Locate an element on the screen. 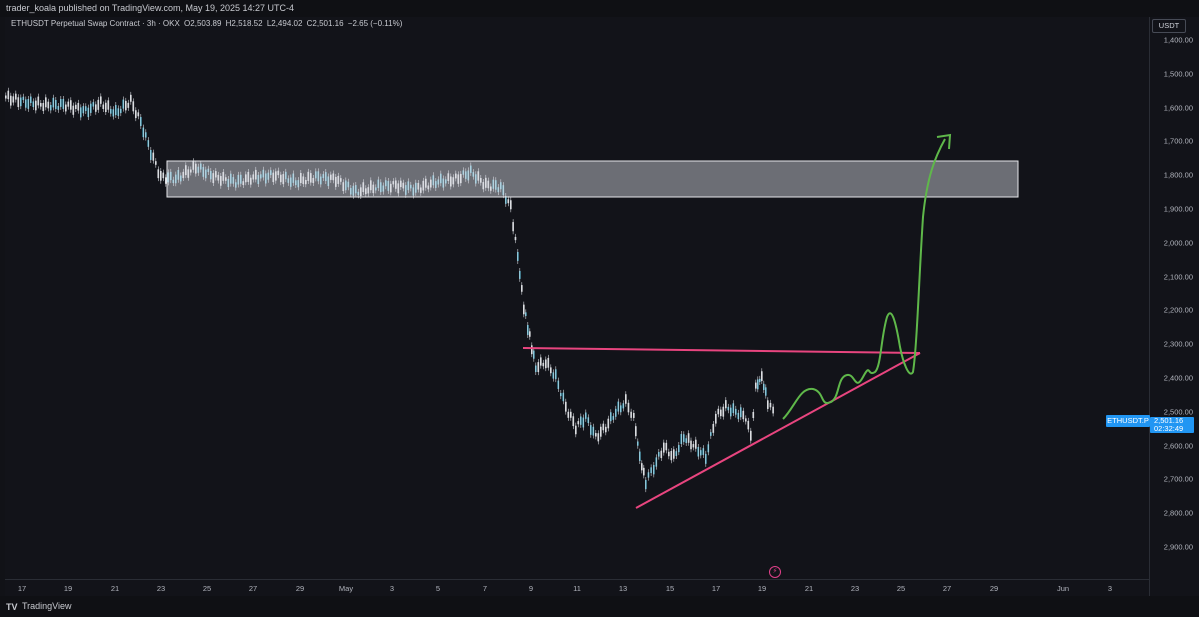 The image size is (1199, 617). footer: TV TradingView is located at coordinates (599, 606).